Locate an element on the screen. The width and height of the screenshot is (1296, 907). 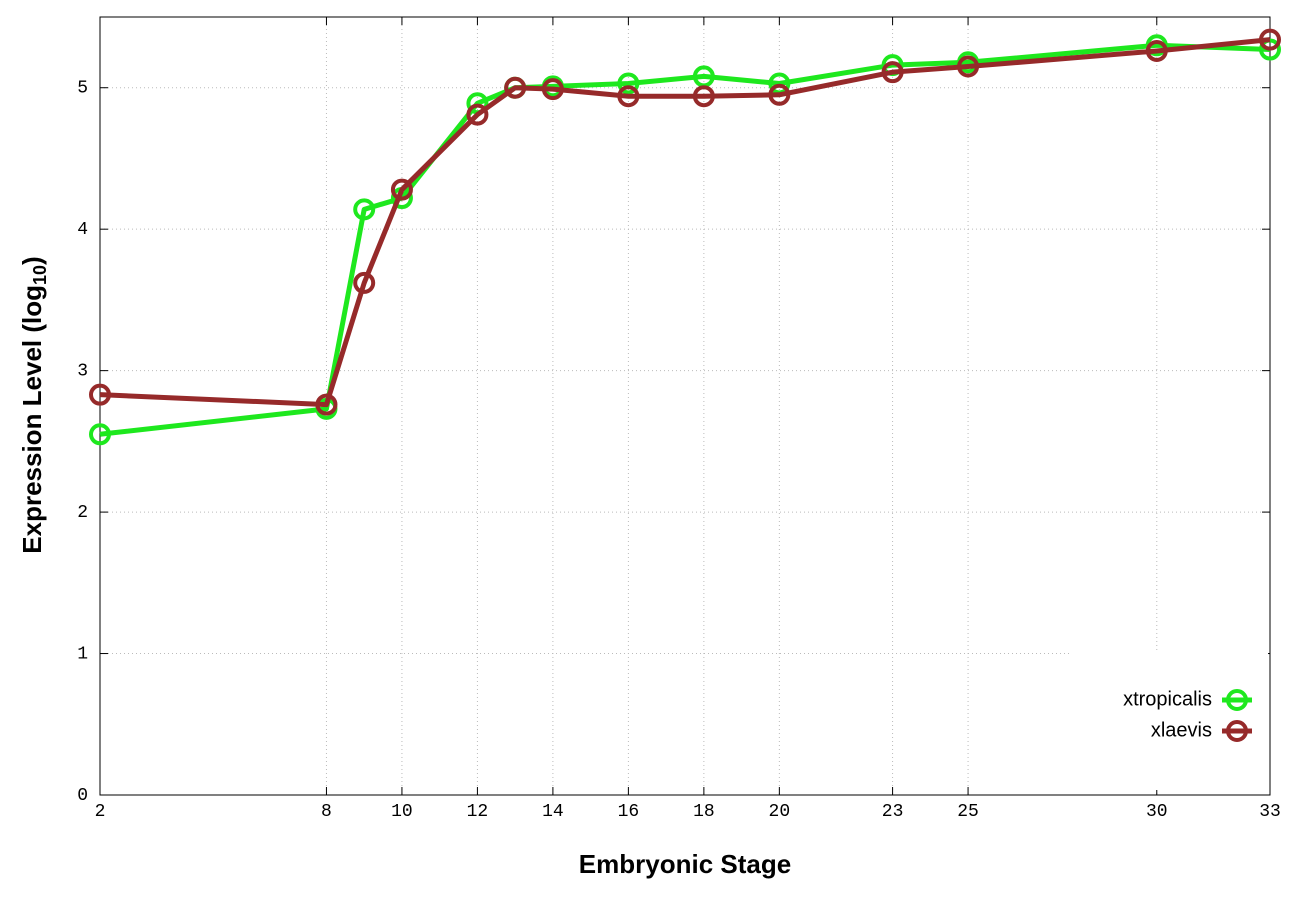
x-tick-label: 25 is located at coordinates (968, 812).